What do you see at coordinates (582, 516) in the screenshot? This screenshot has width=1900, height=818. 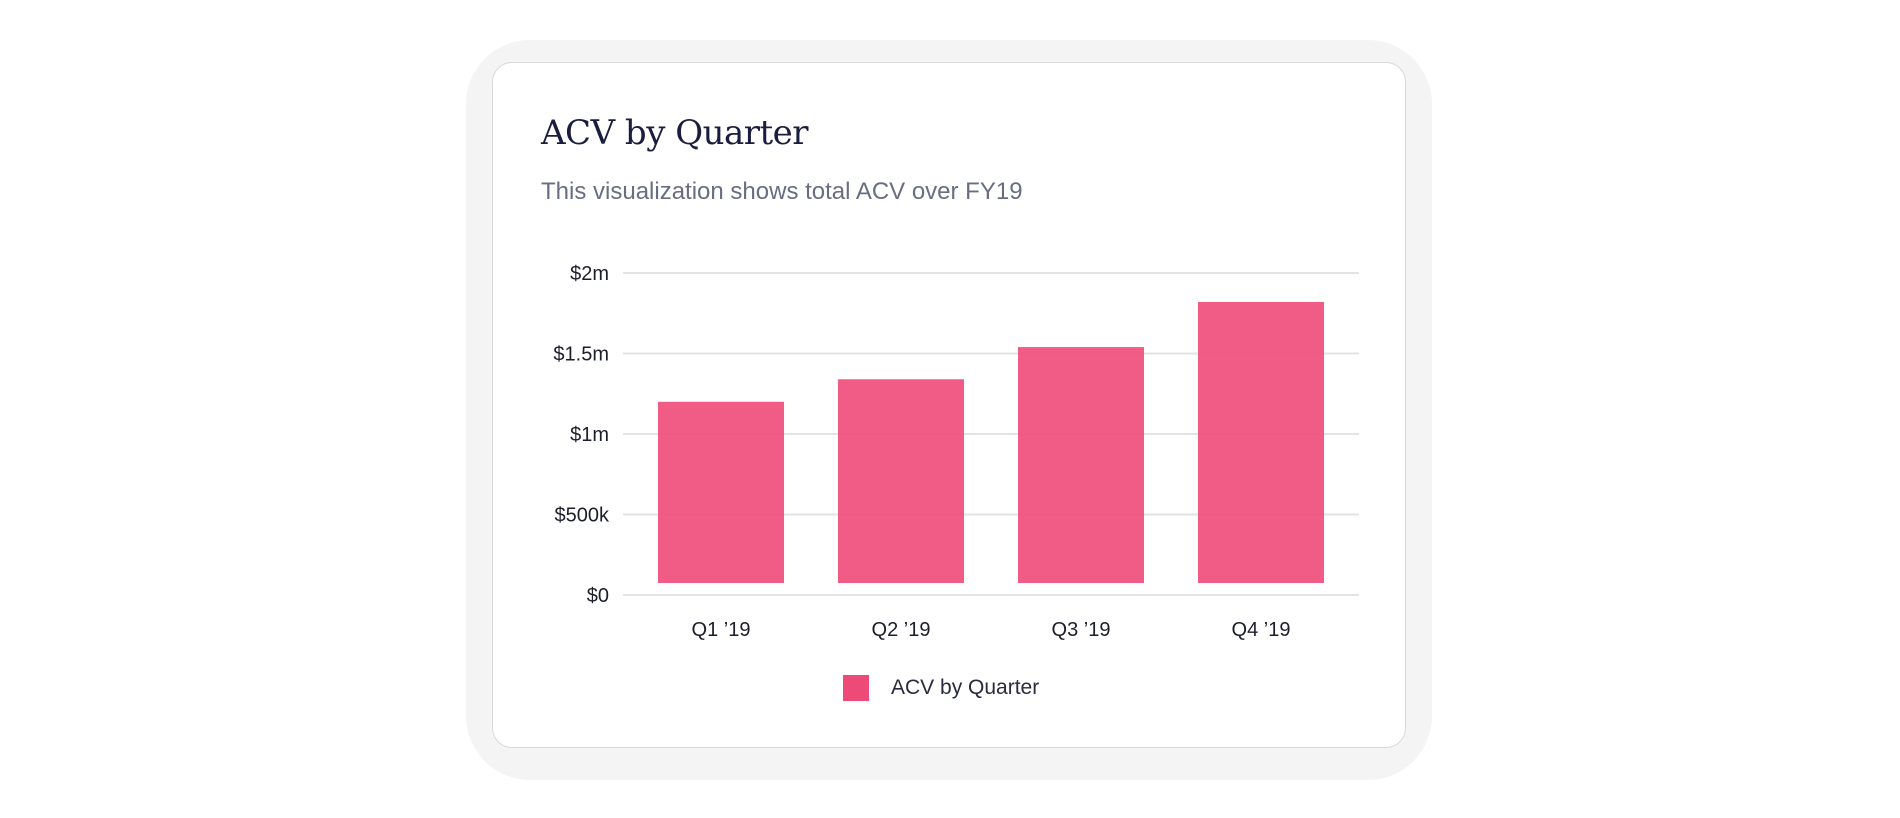 I see `y-tick-label: $500k` at bounding box center [582, 516].